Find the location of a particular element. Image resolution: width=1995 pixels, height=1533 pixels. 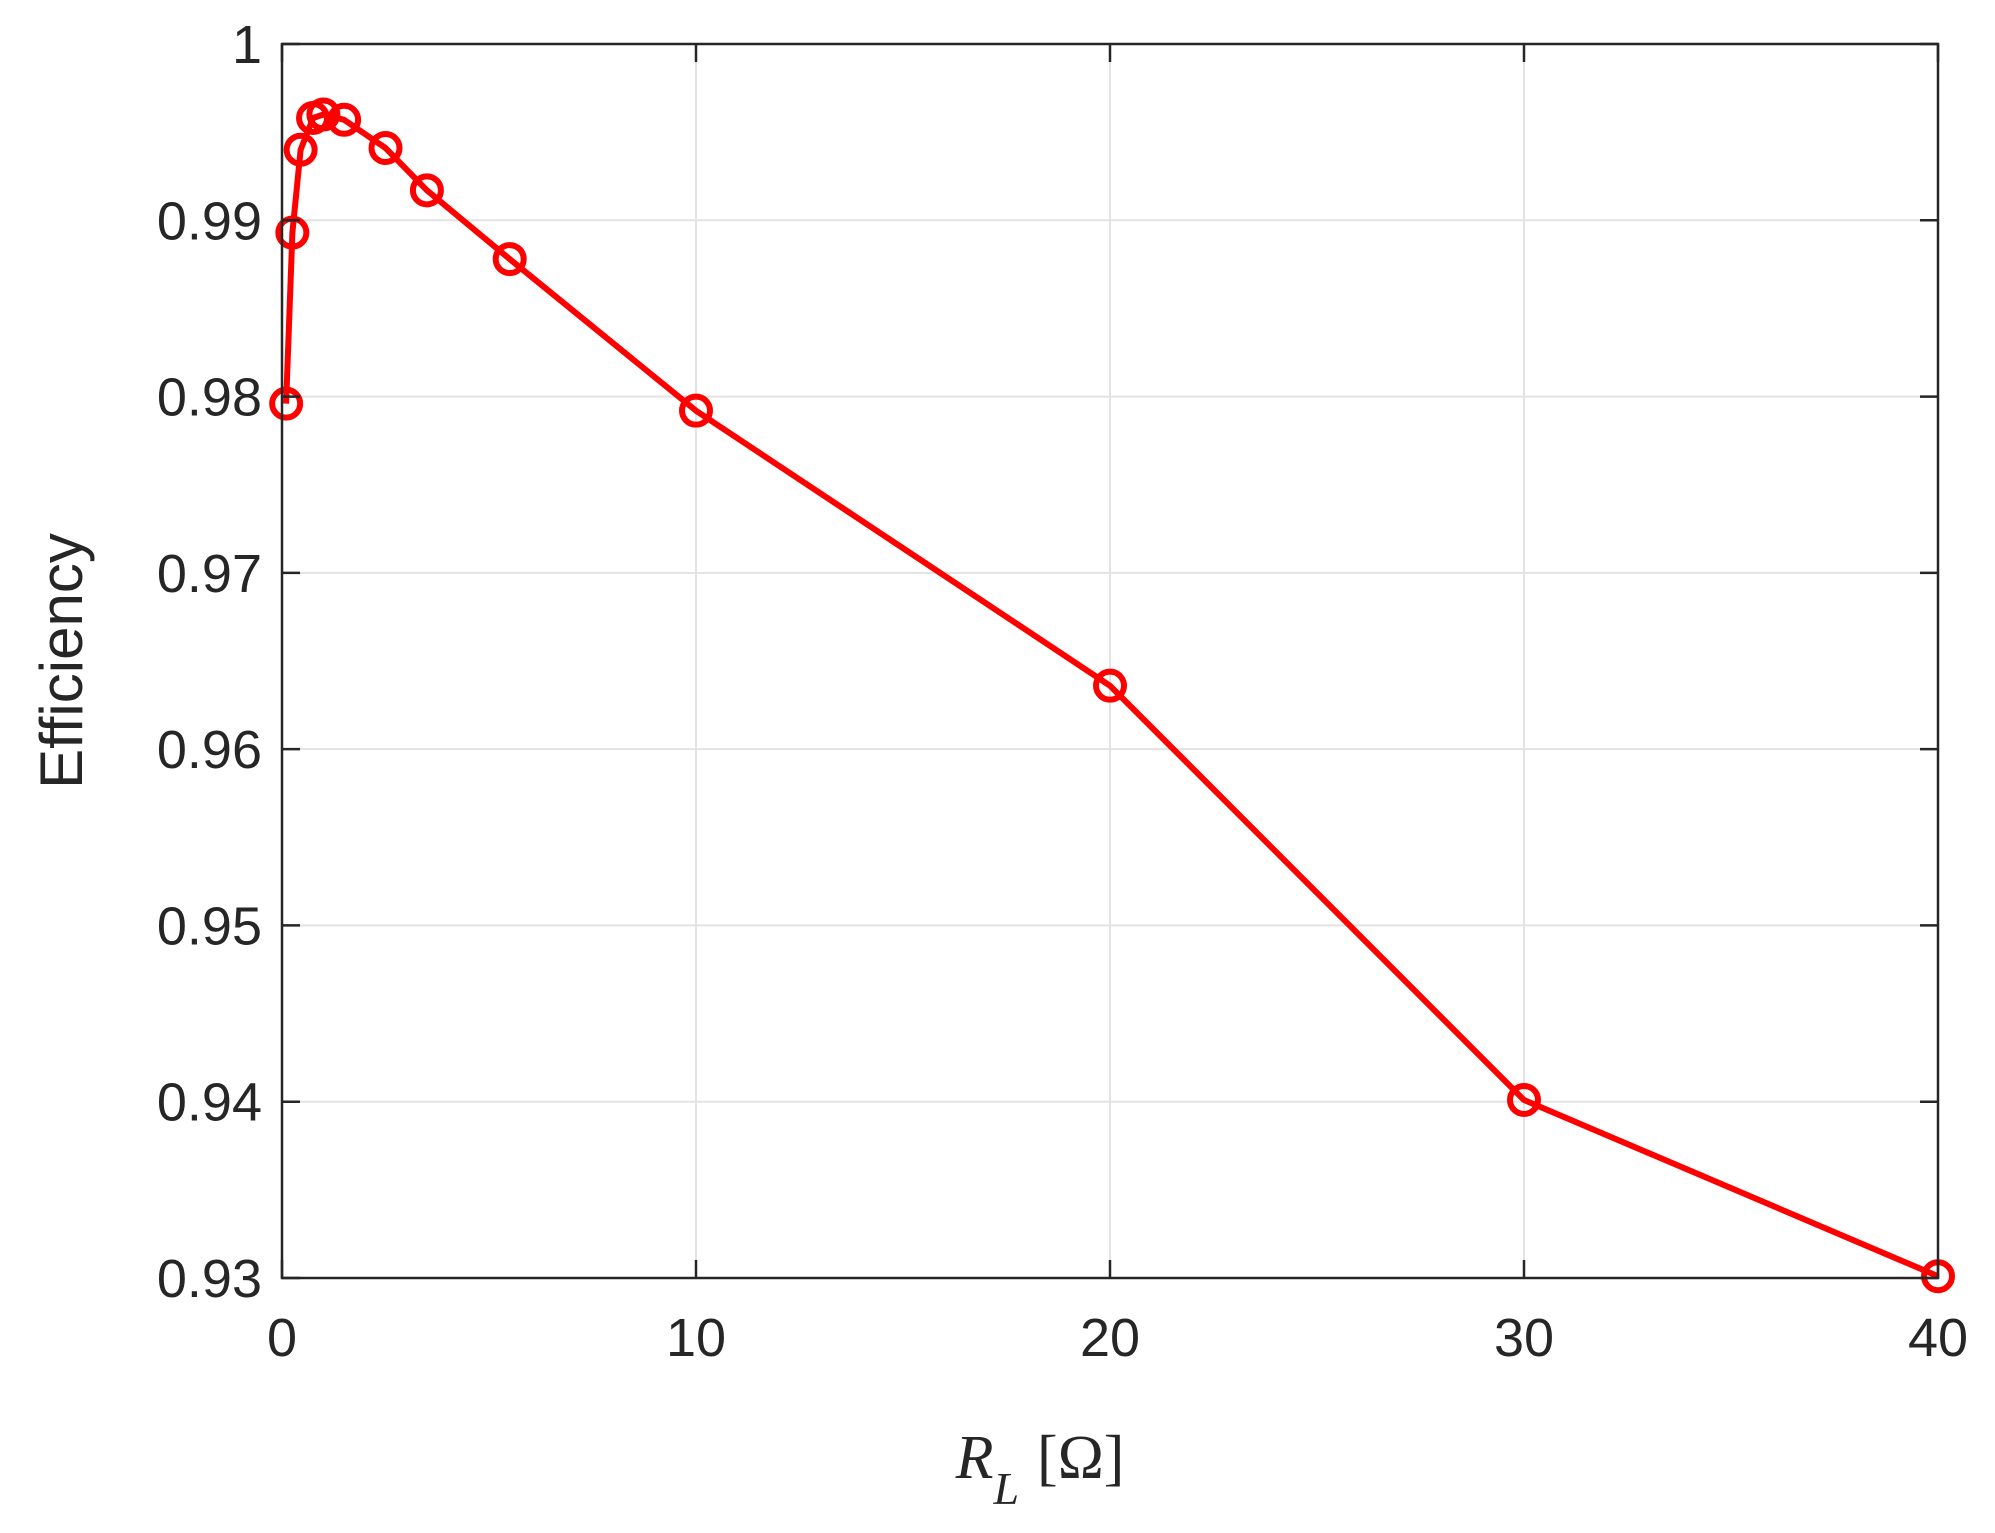

y-tick-label: 0.95 is located at coordinates (209, 926).